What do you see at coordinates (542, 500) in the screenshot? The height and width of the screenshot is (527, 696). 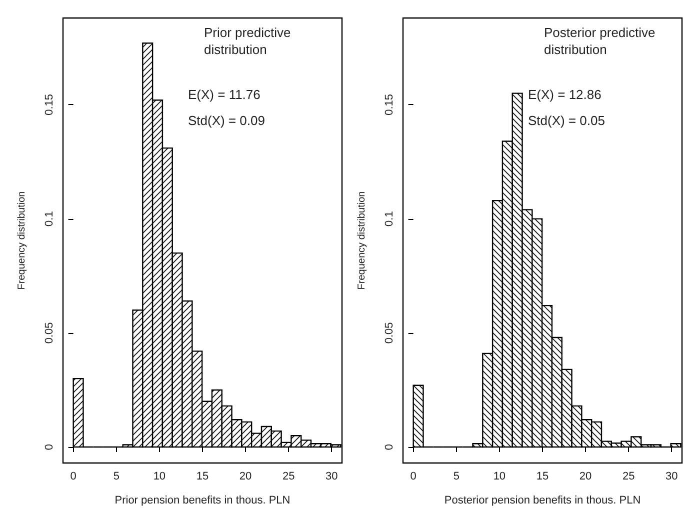 I see `x-axis-title: Posterior pension benefits in thous. PLN` at bounding box center [542, 500].